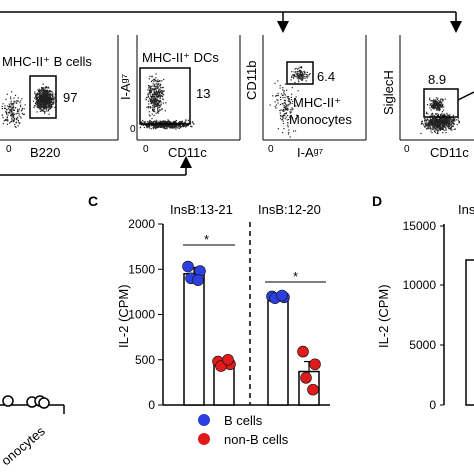 This screenshot has width=474, height=474. I want to click on panel-letter: C, so click(93, 201).